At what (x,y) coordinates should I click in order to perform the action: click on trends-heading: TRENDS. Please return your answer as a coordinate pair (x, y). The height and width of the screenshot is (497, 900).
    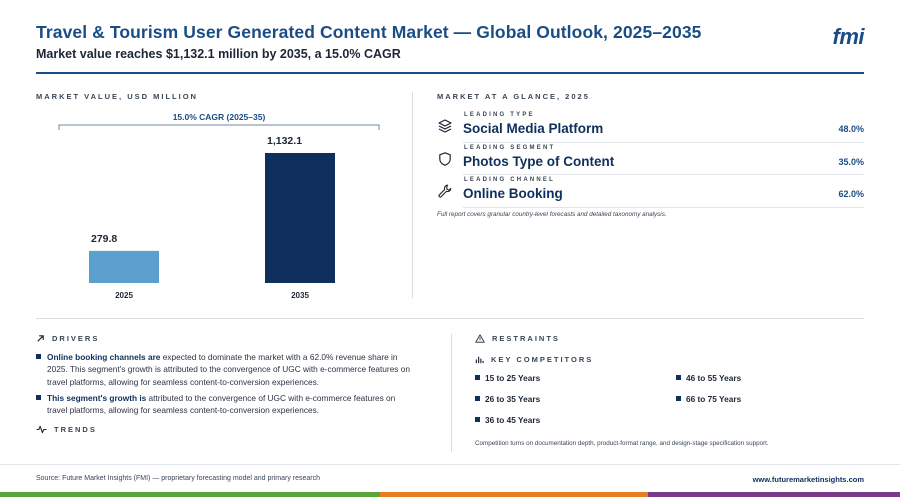
    Looking at the image, I should click on (66, 429).